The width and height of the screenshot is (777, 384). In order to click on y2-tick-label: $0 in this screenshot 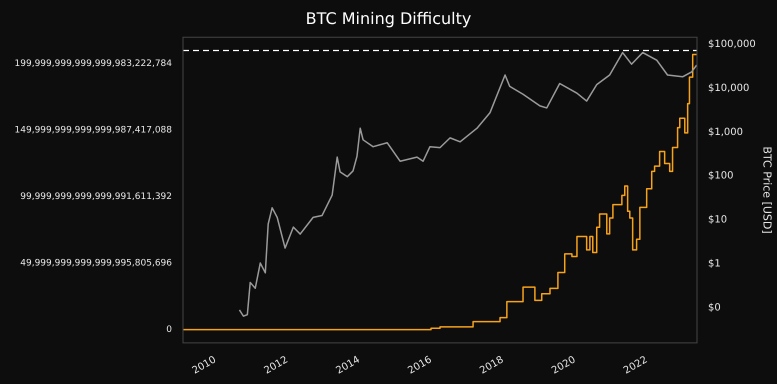, I will do `click(714, 308)`.